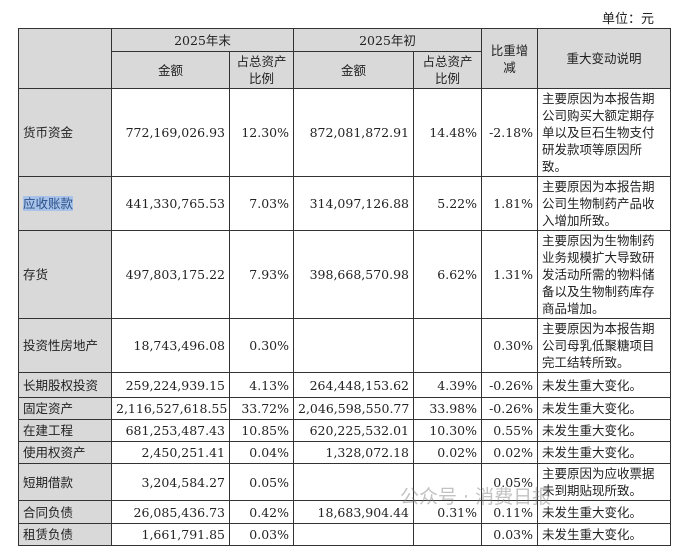  Describe the element at coordinates (513, 345) in the screenshot. I see `ratio-change: 0.30%` at that location.